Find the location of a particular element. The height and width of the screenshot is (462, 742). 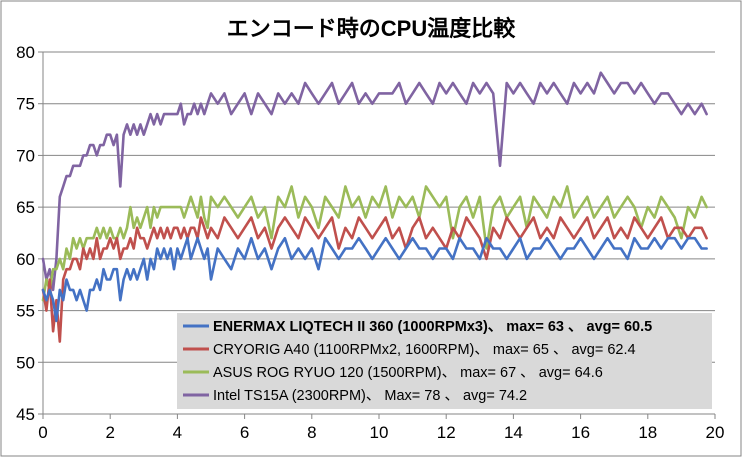

x-tick-label: 0 is located at coordinates (42, 432).